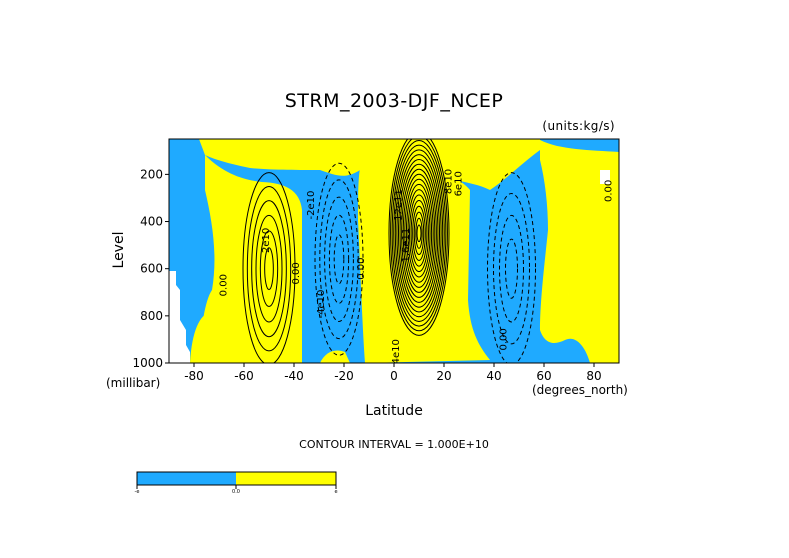 This screenshot has height=558, width=789. Describe the element at coordinates (294, 376) in the screenshot. I see `x-tick-label: -40` at that location.